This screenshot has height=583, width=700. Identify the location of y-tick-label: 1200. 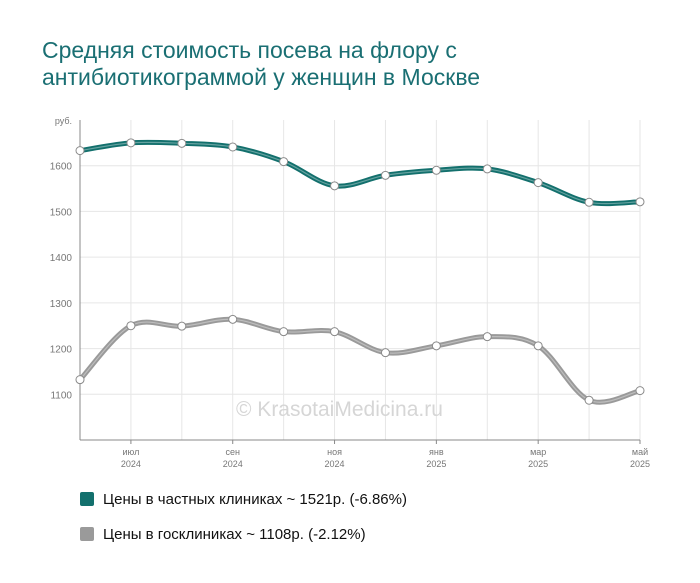
(61, 350).